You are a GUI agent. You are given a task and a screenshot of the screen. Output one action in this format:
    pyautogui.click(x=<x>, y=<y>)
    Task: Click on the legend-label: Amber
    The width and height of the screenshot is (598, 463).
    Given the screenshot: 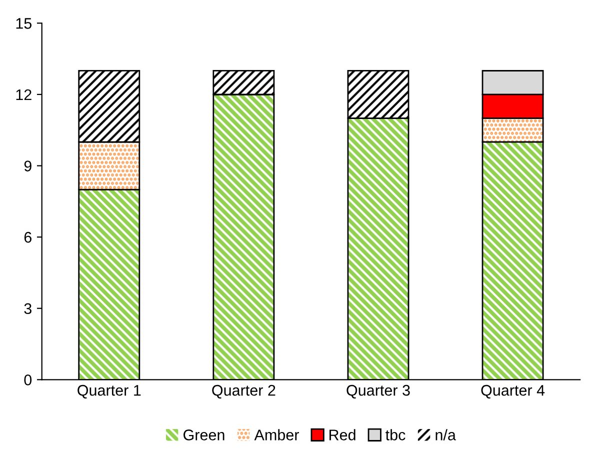 What is the action you would take?
    pyautogui.click(x=276, y=434)
    